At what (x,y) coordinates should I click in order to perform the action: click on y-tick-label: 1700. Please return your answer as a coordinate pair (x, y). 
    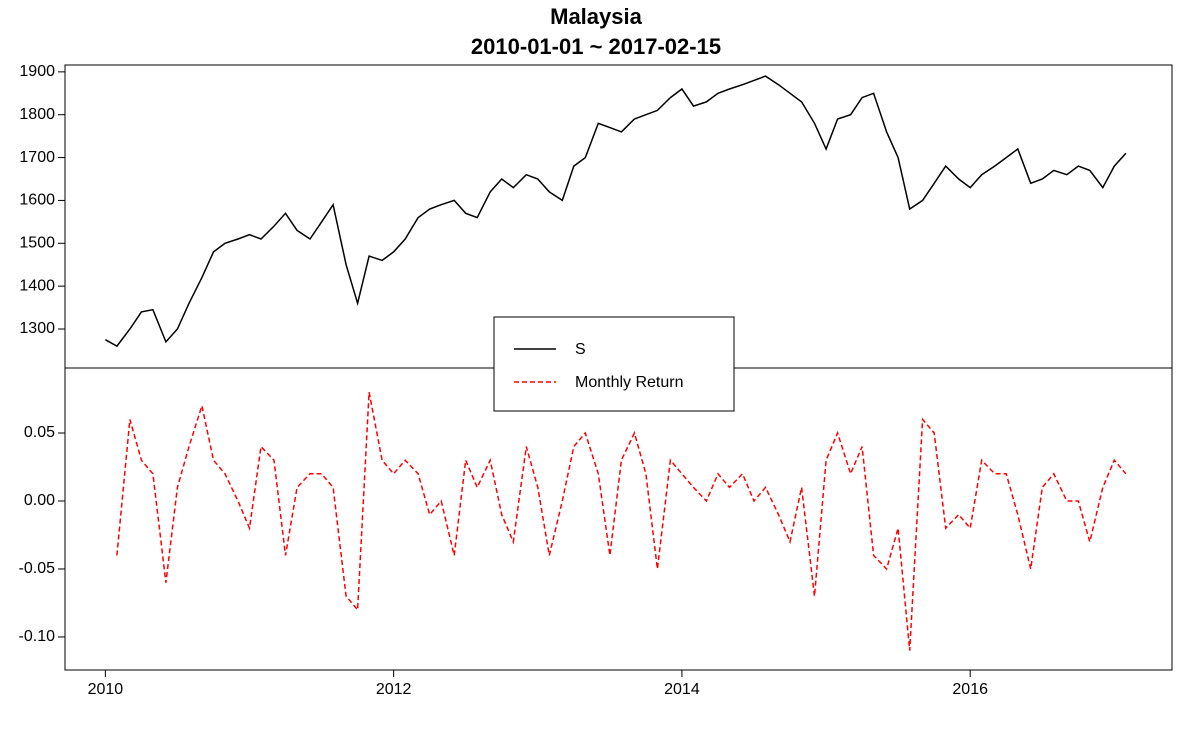
    Looking at the image, I should click on (37, 157).